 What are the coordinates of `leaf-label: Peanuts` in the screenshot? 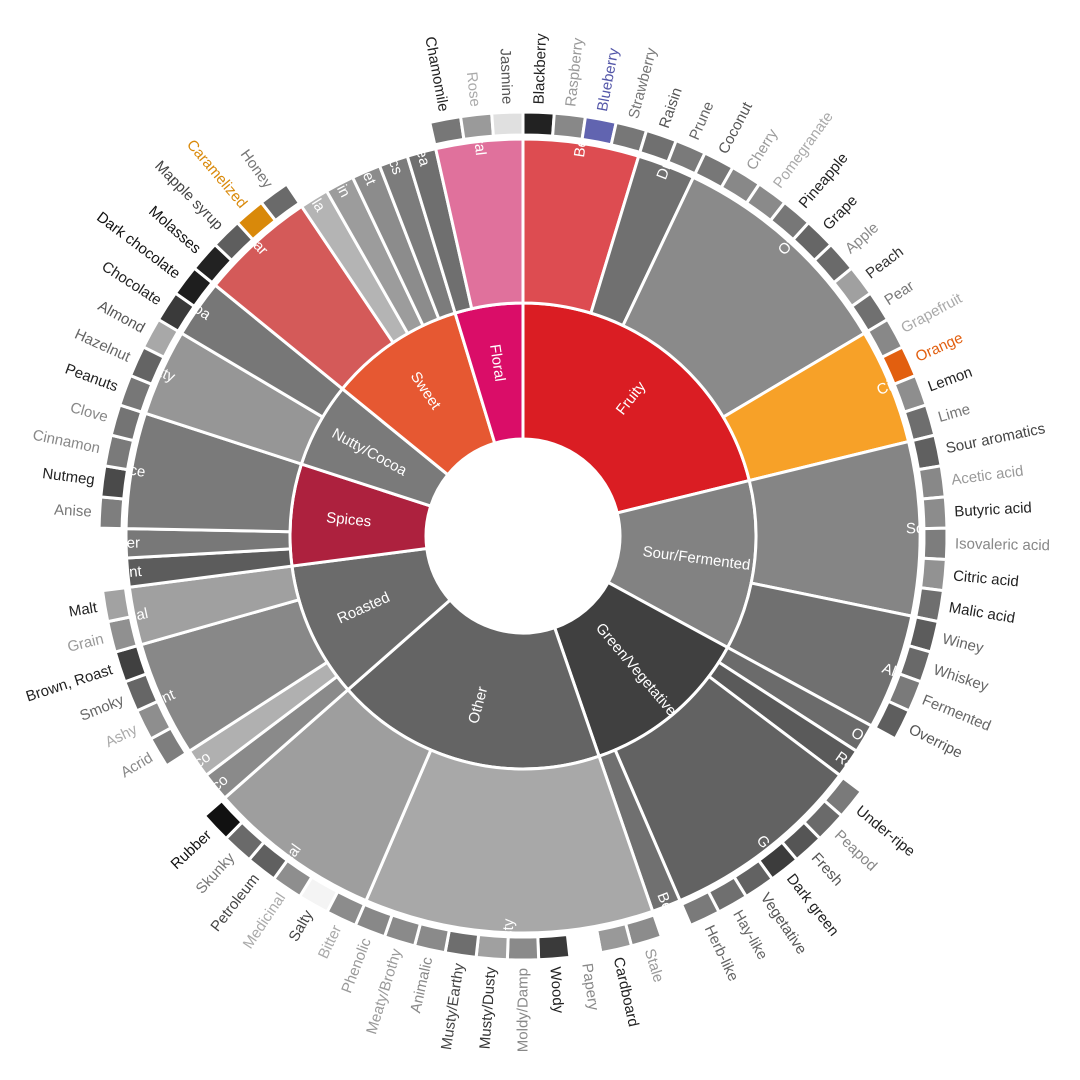 It's located at (92, 377).